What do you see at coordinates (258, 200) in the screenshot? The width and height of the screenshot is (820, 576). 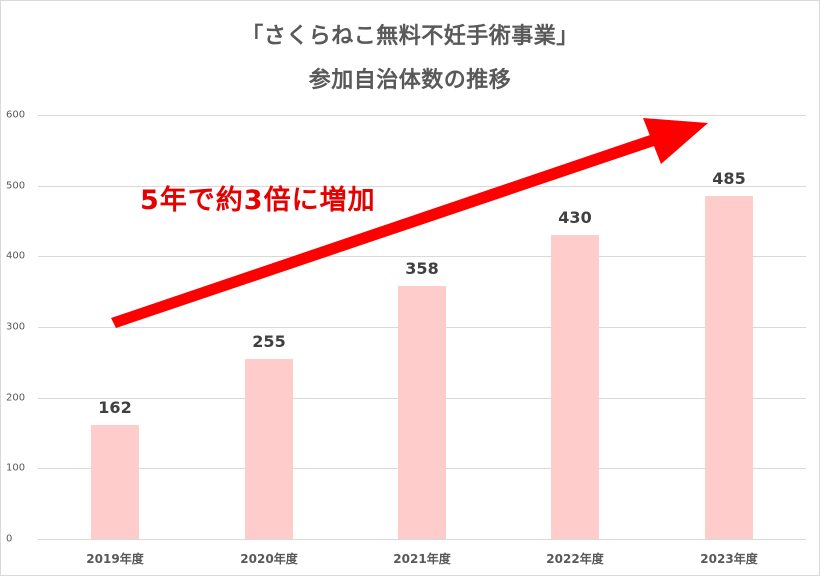 I see `annotation-text: 5年で約3倍に増加` at bounding box center [258, 200].